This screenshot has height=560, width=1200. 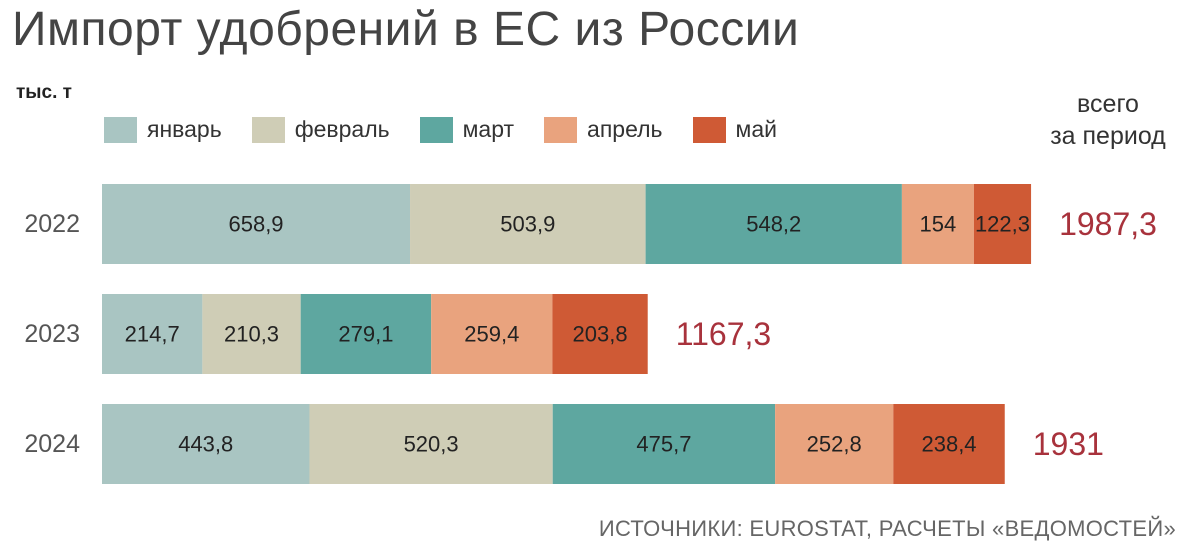 I want to click on bar-value-label: 210,3, so click(x=251, y=334).